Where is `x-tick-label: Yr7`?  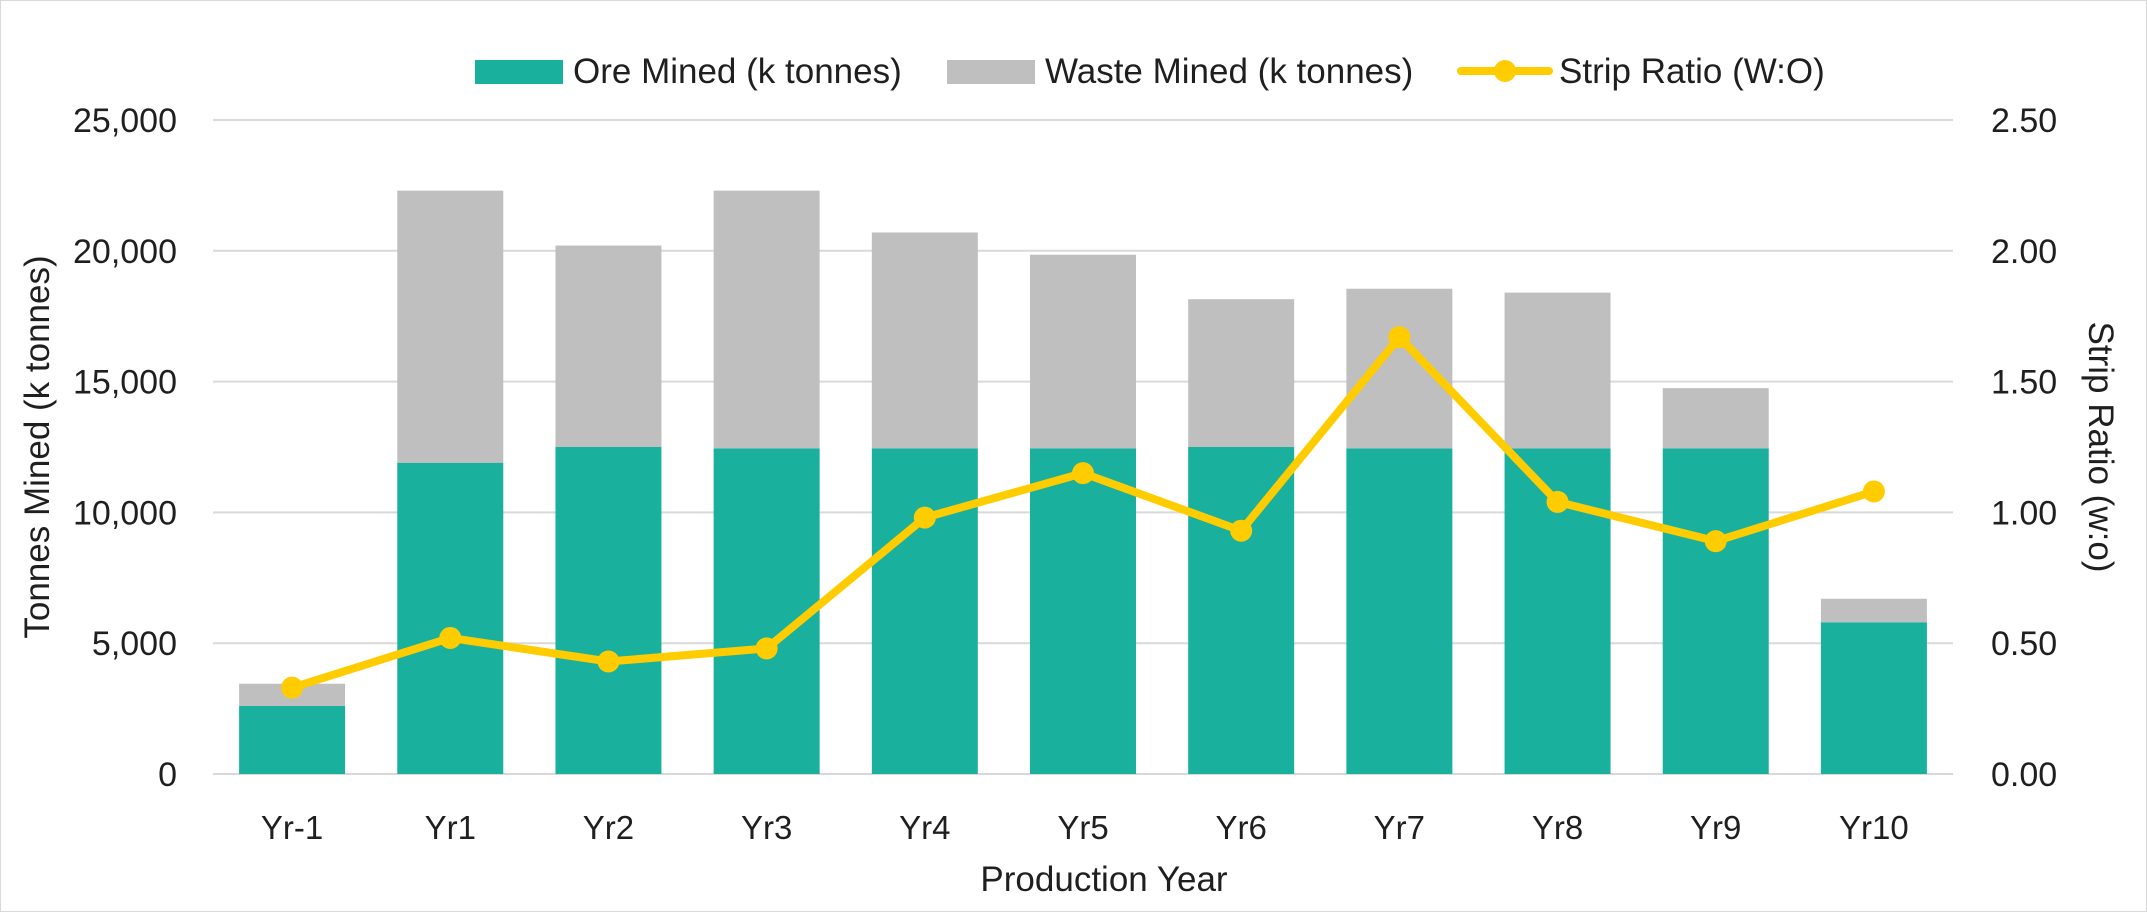 x-tick-label: Yr7 is located at coordinates (1399, 827).